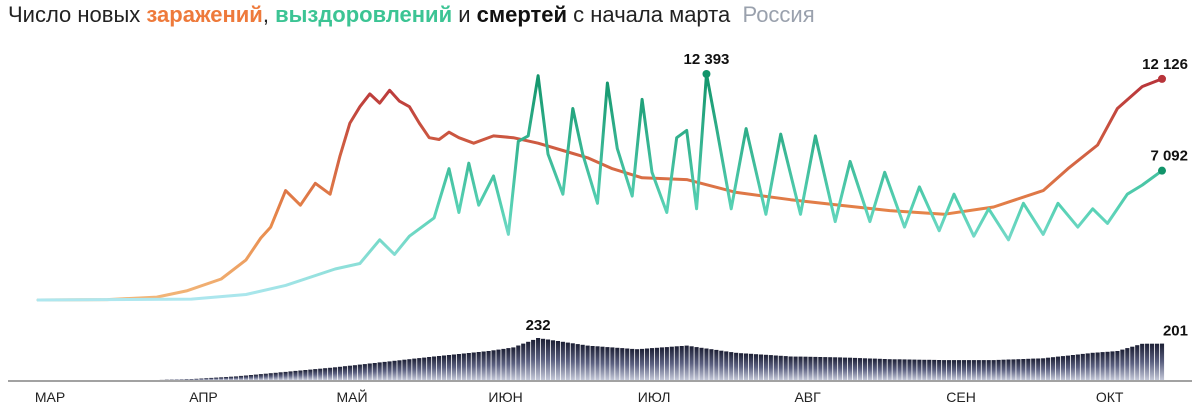 The image size is (1200, 408). Describe the element at coordinates (77, 14) in the screenshot. I see `title-prefix: Число новых` at that location.